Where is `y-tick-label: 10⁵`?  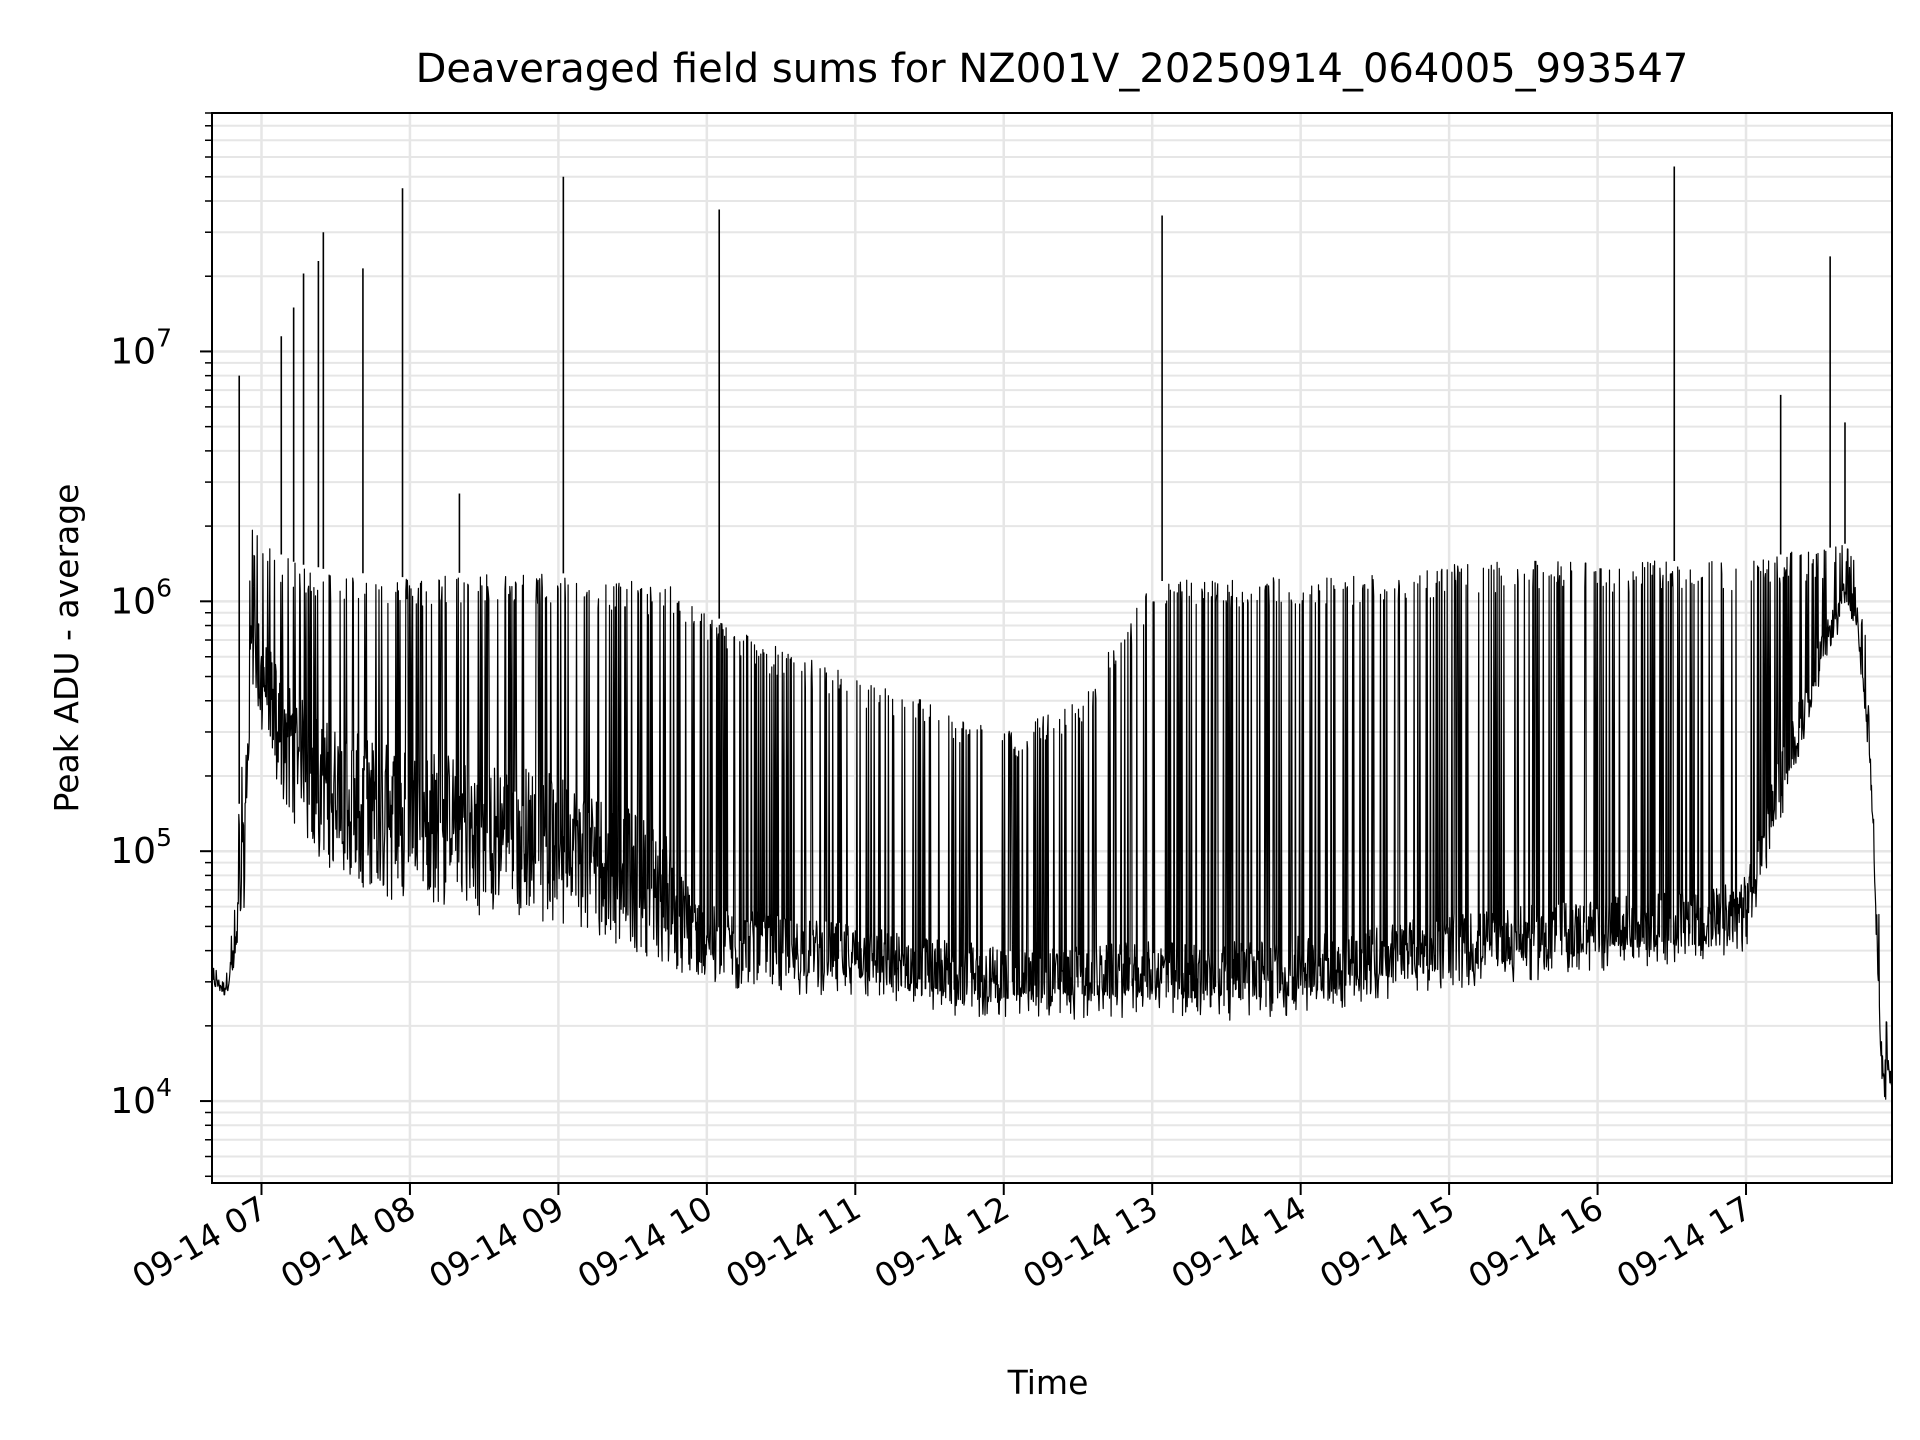 y-tick-label: 10⁵ is located at coordinates (141, 847).